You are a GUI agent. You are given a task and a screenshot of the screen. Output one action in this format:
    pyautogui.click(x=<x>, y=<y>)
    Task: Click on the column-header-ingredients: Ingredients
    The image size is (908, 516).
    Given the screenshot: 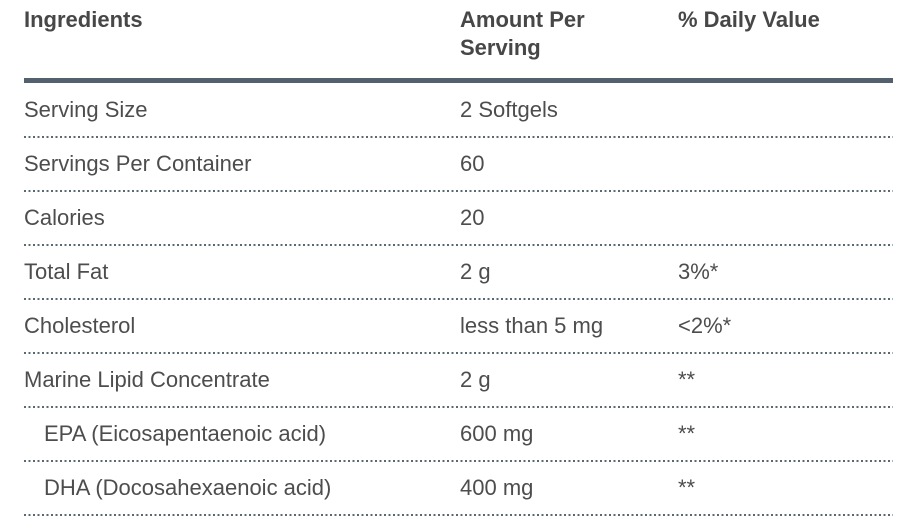 What is the action you would take?
    pyautogui.click(x=83, y=19)
    